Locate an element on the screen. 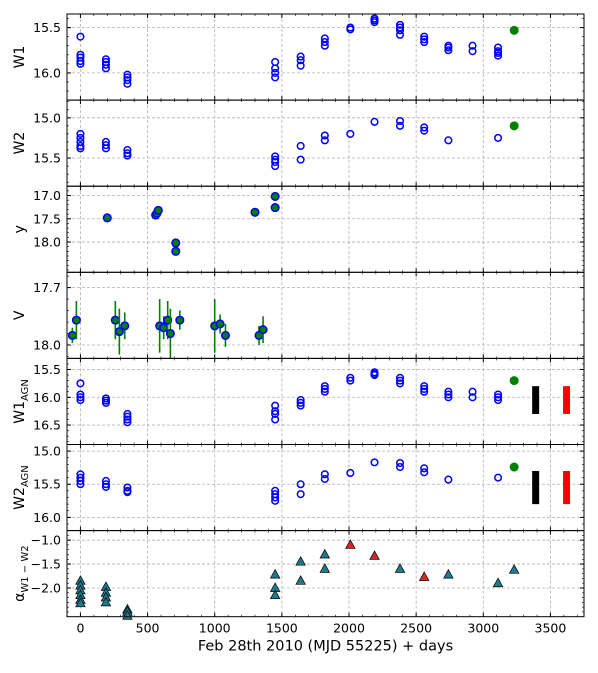 This screenshot has height=673, width=598. y-tick-label: 17.7 is located at coordinates (47, 287).